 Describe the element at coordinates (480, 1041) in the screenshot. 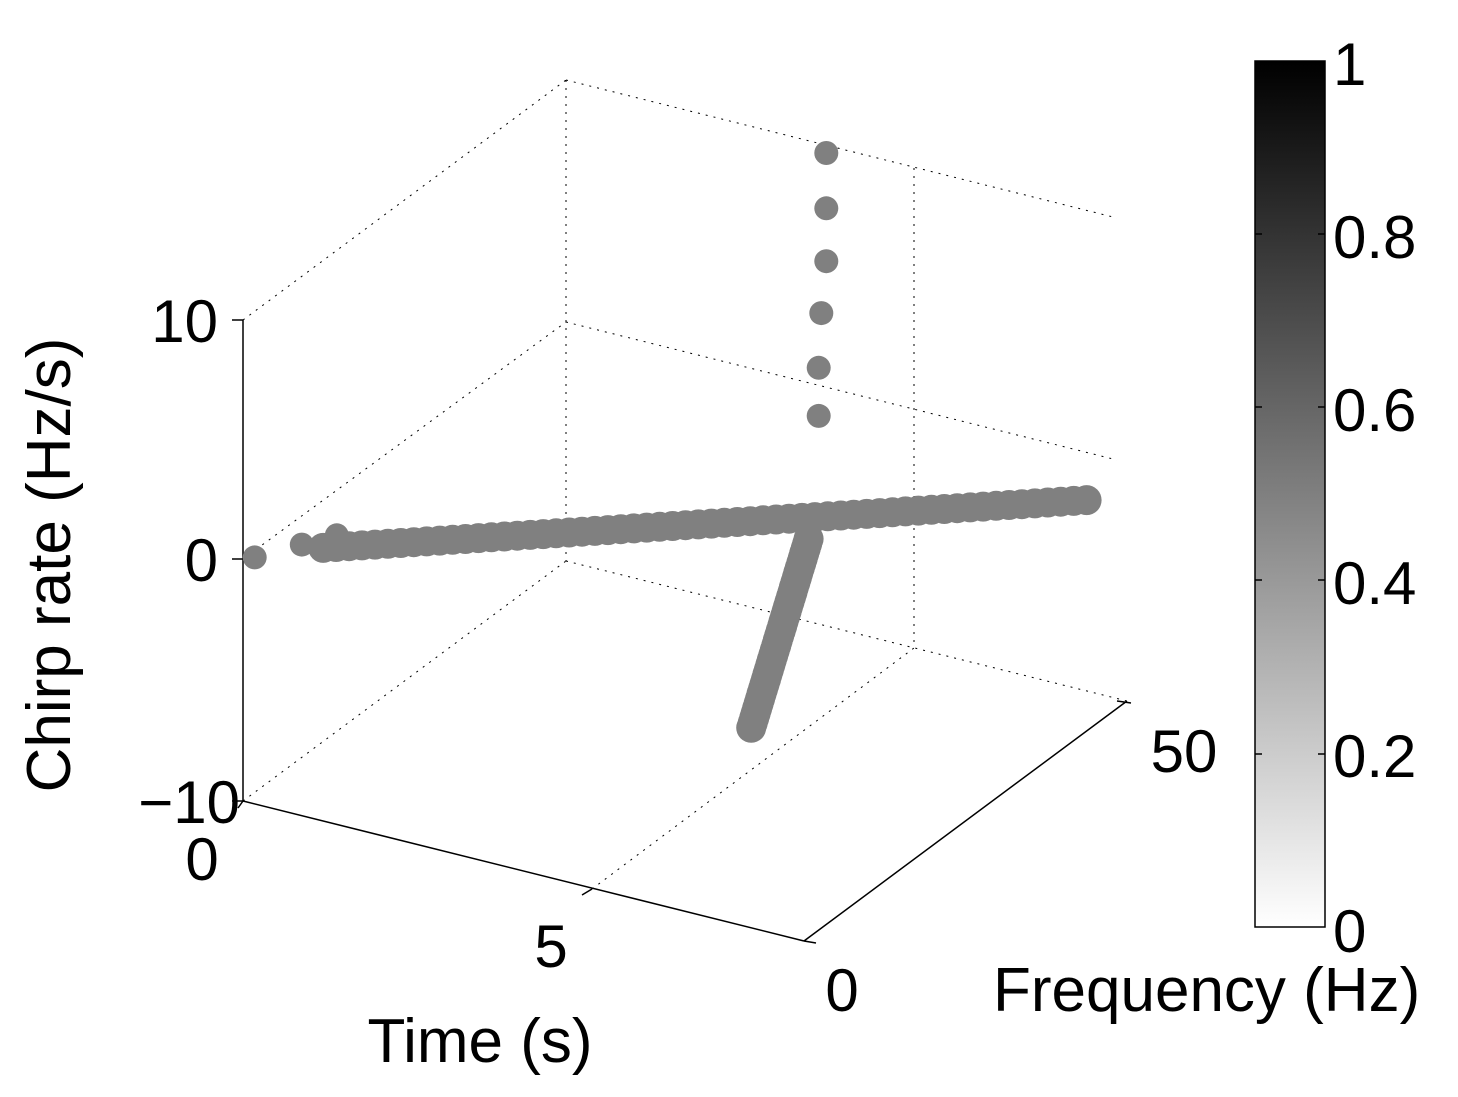

I see `x-axis-title: Time (s)` at that location.